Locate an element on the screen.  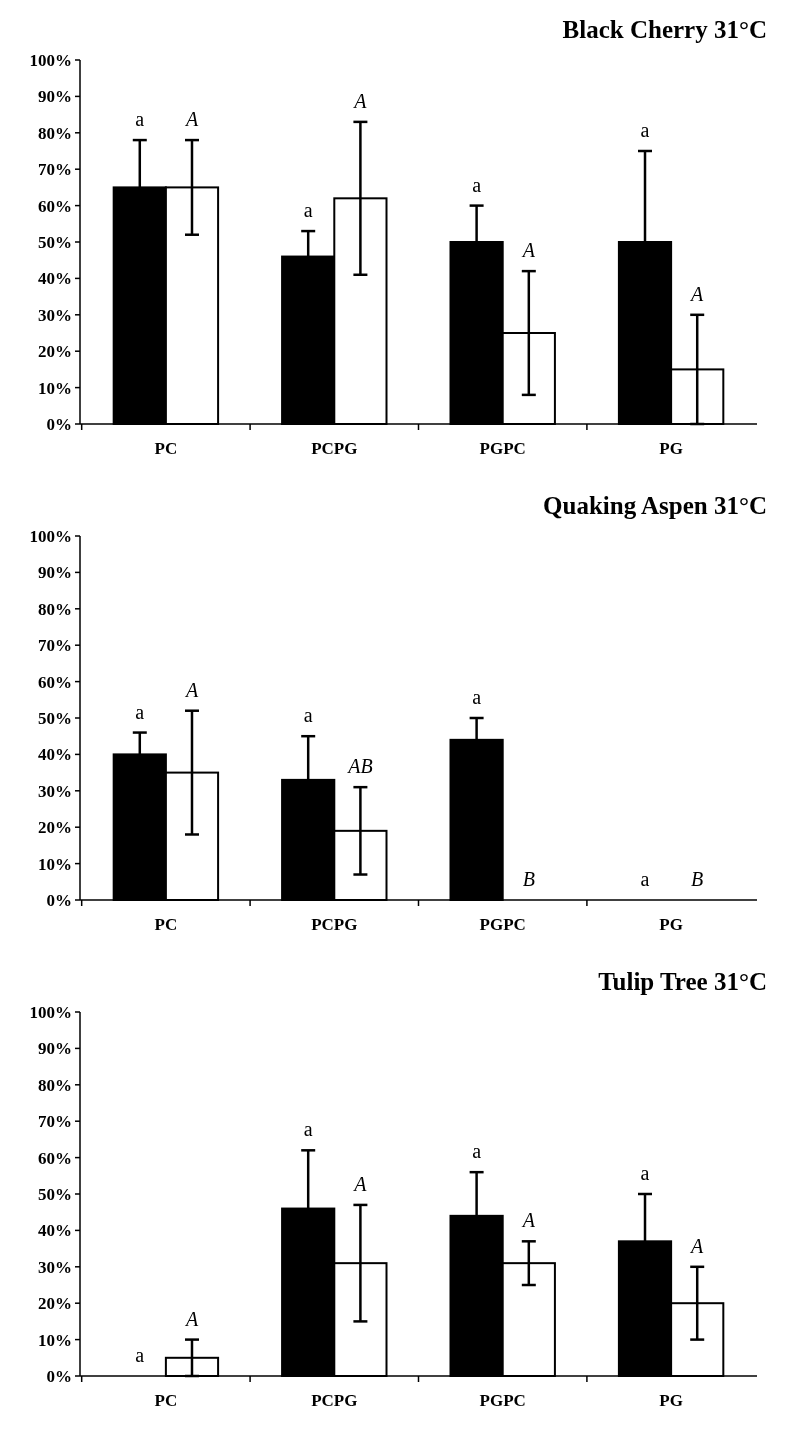
annotation: AB is located at coordinates (359, 766).